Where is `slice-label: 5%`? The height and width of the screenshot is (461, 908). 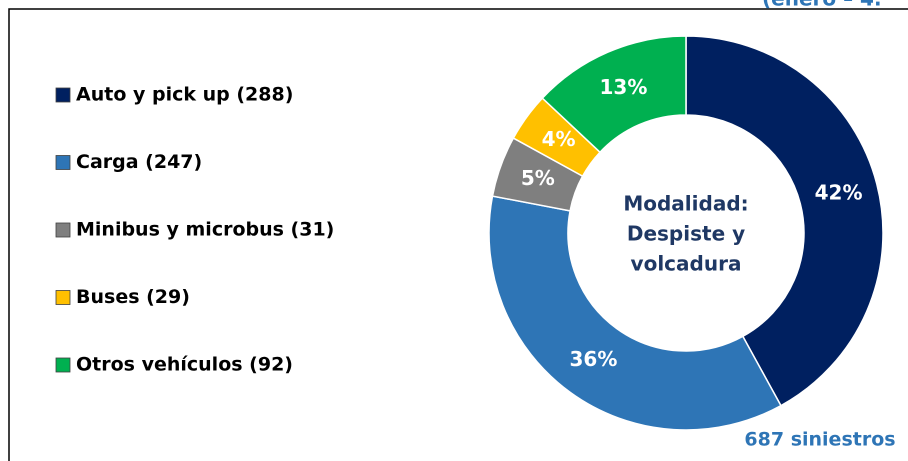
slice-label: 5% is located at coordinates (538, 178).